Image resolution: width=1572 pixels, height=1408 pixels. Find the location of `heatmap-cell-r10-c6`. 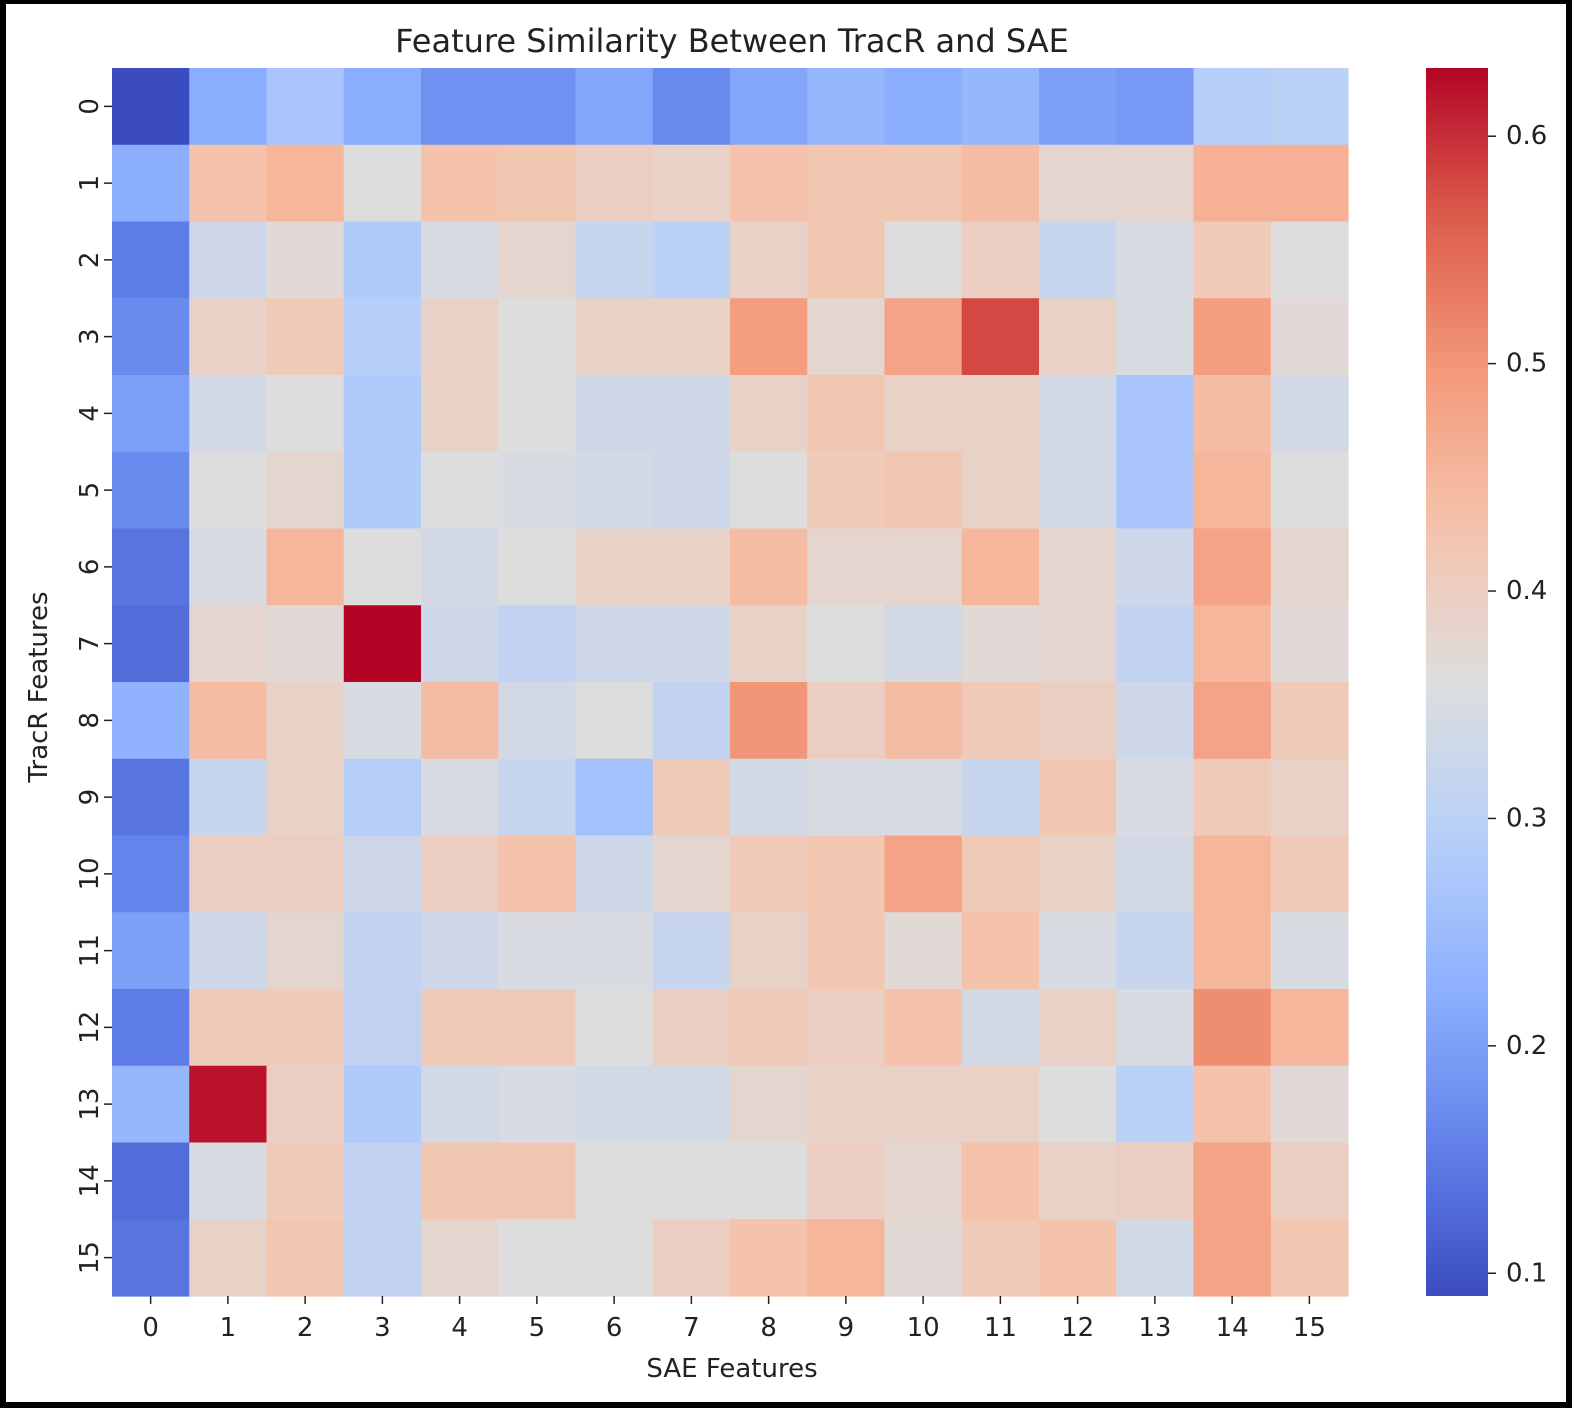

heatmap-cell-r10-c6 is located at coordinates (614, 874).